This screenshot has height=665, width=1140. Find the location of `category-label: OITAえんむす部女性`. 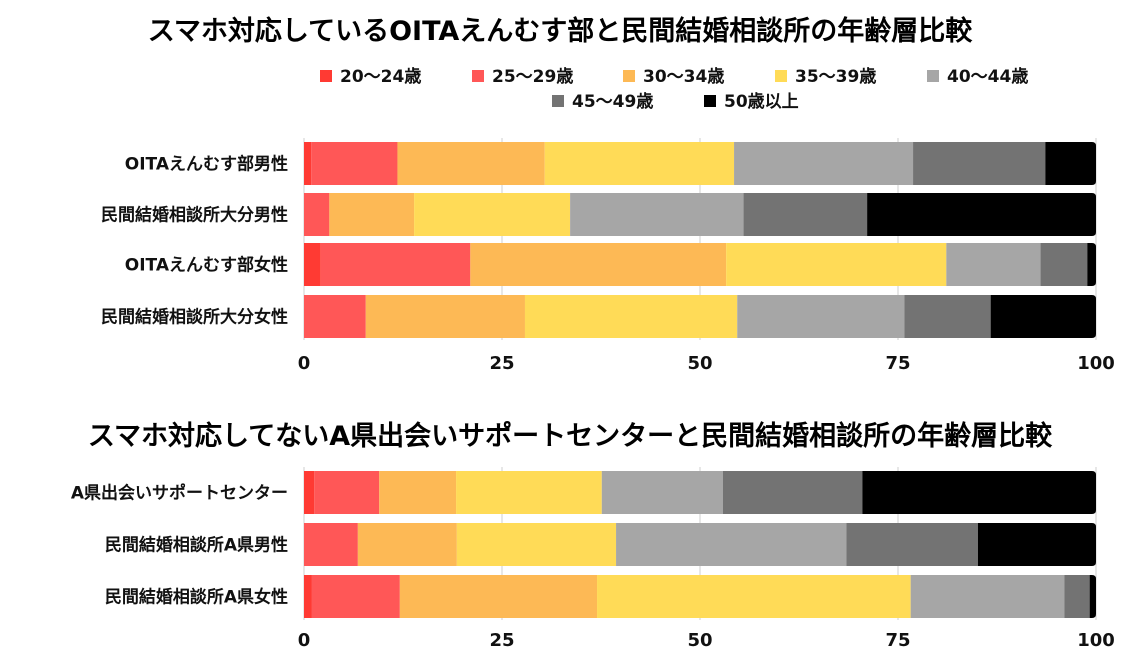

category-label: OITAえんむす部女性 is located at coordinates (206, 265).